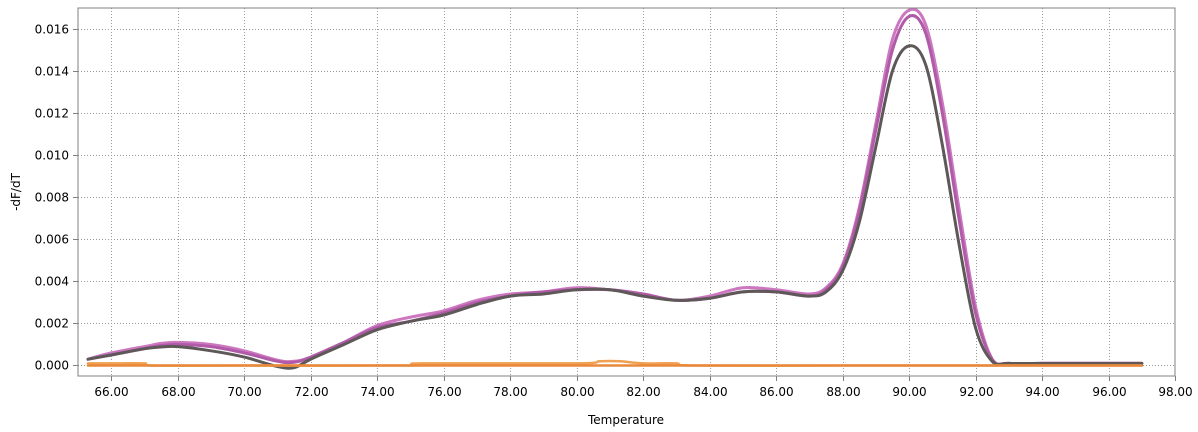 The height and width of the screenshot is (432, 1198). Describe the element at coordinates (52, 282) in the screenshot. I see `y-tick-label: 0.004` at that location.